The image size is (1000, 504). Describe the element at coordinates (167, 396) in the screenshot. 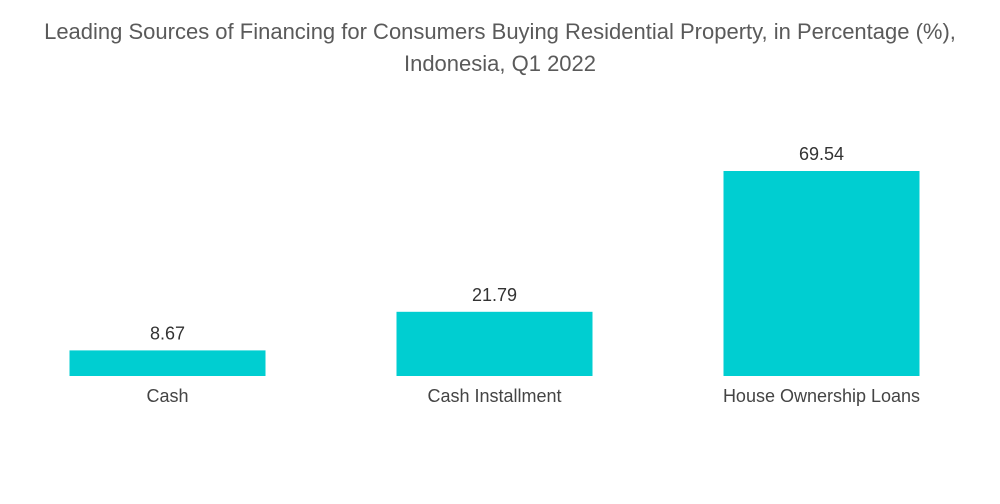

I see `category-label: Cash` at that location.